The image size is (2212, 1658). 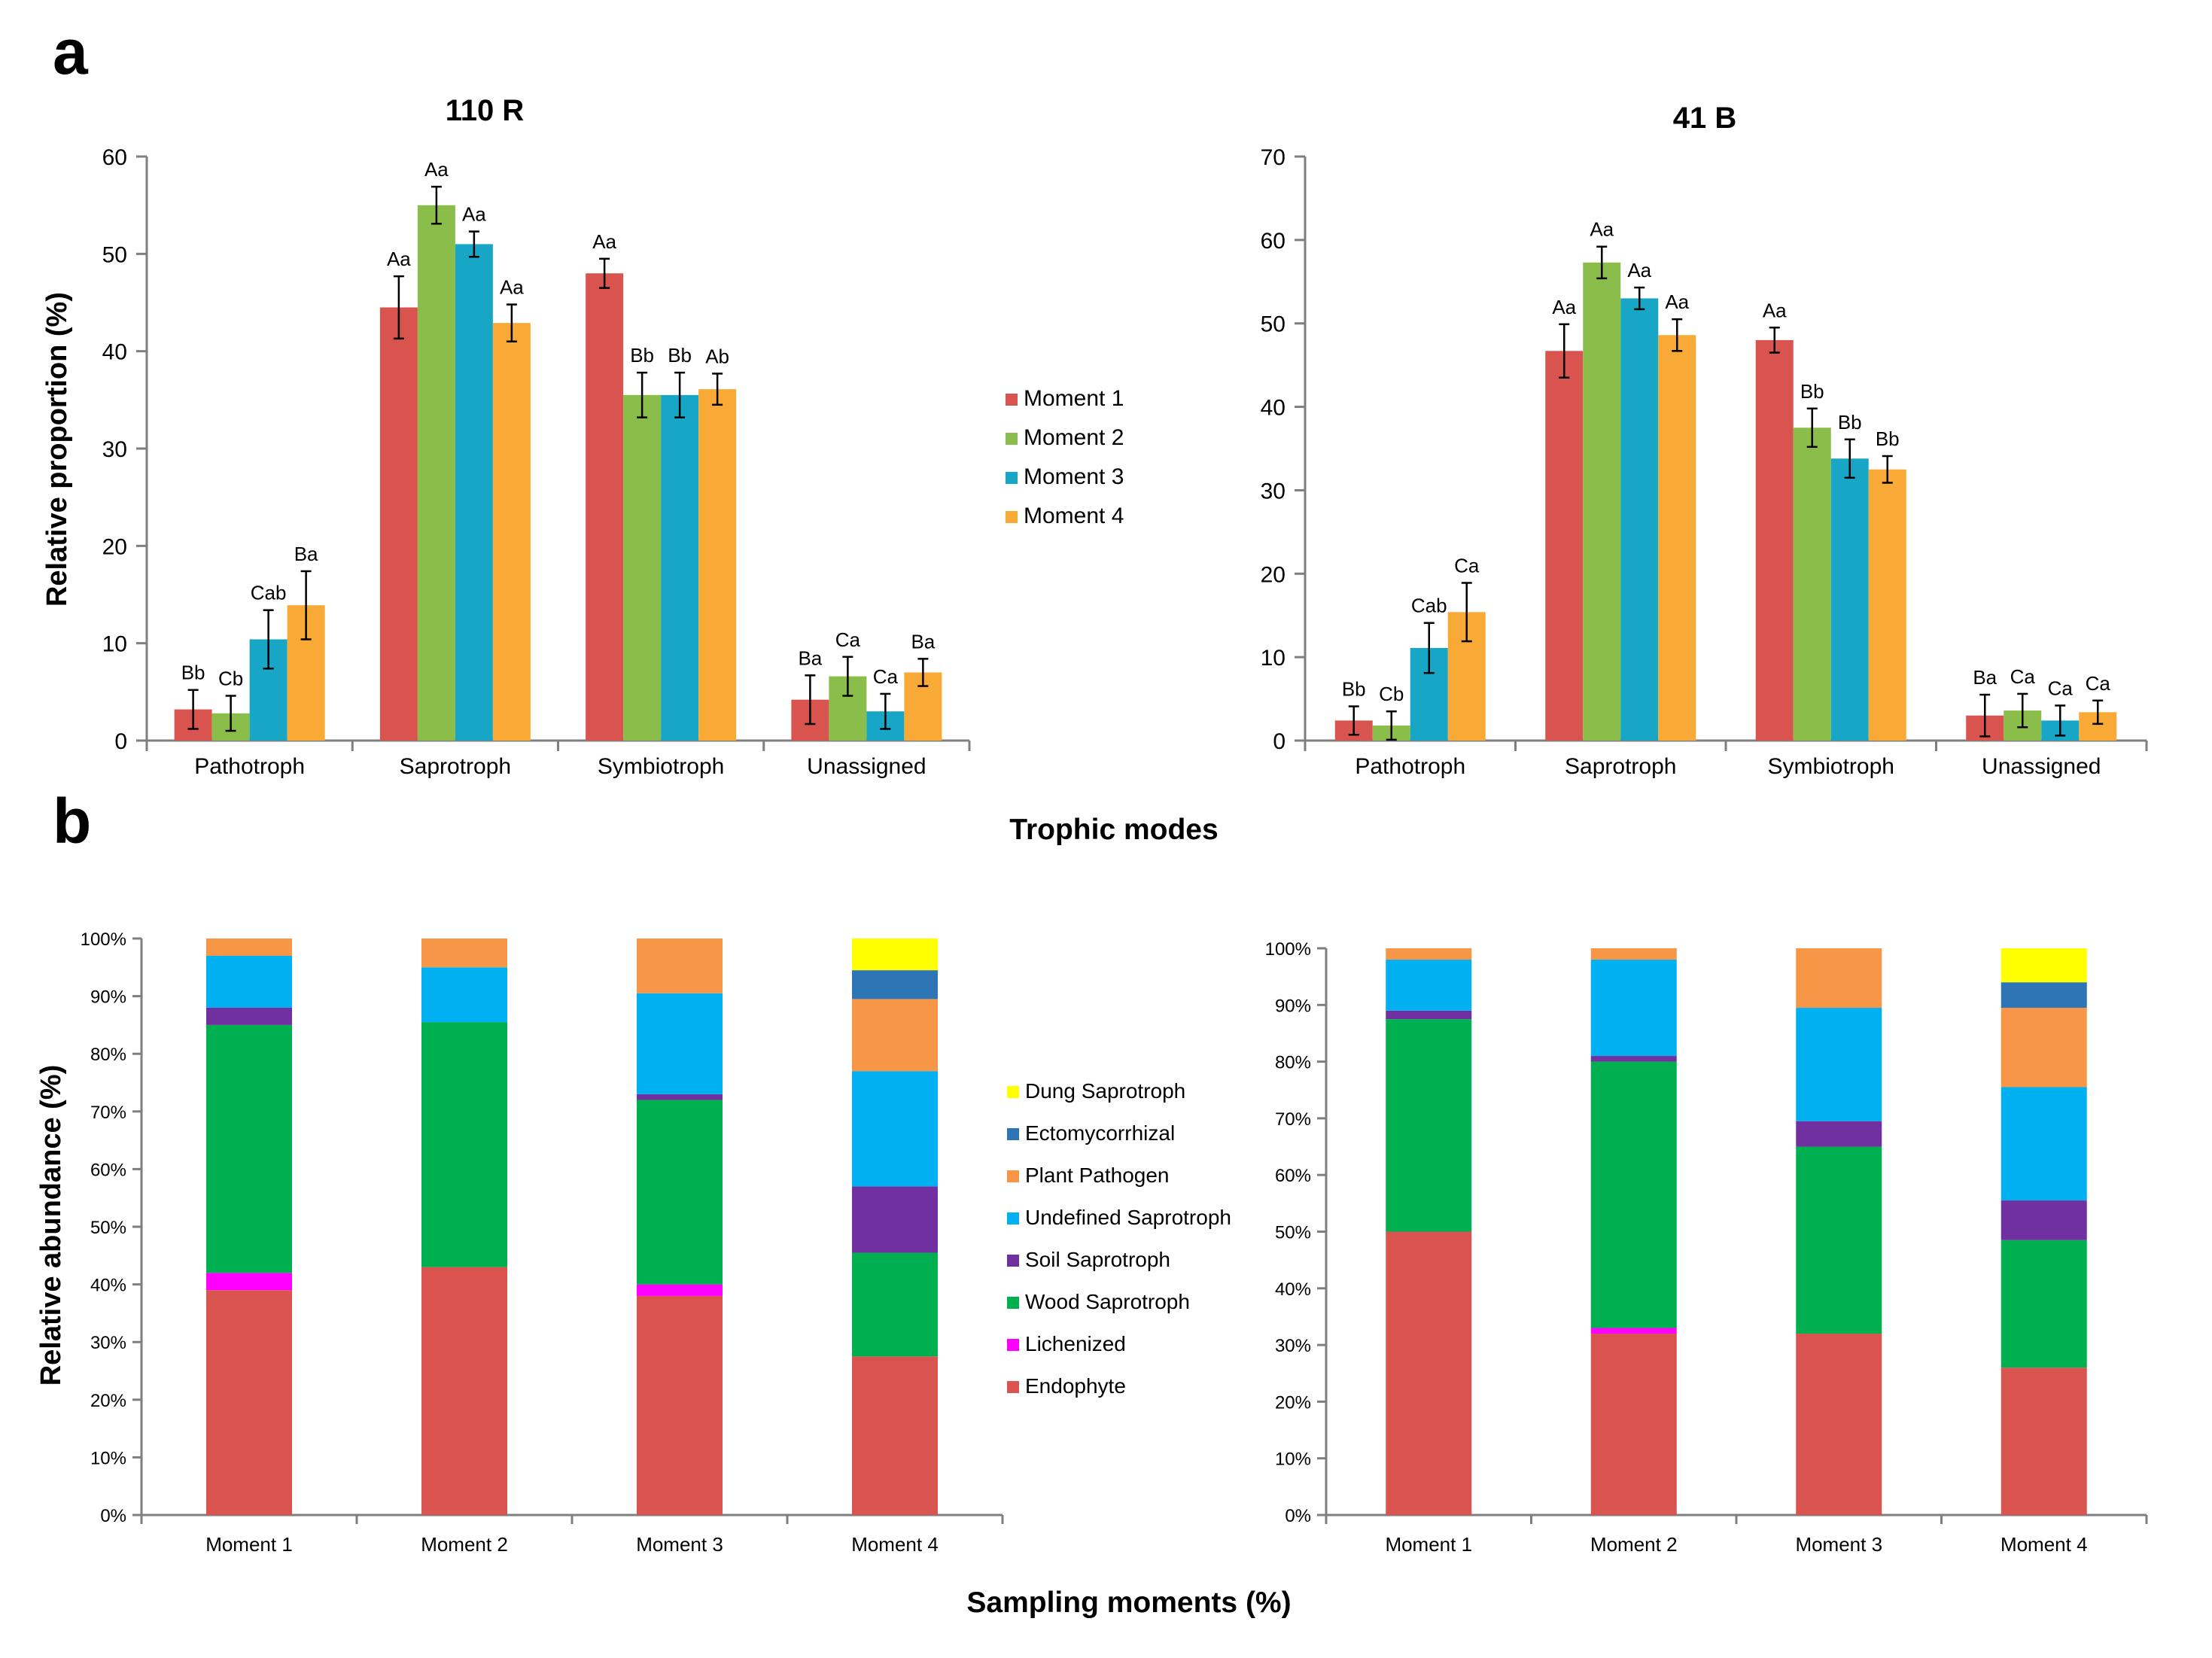 What do you see at coordinates (1293, 1346) in the screenshot?
I see `y-tick-label: 30%` at bounding box center [1293, 1346].